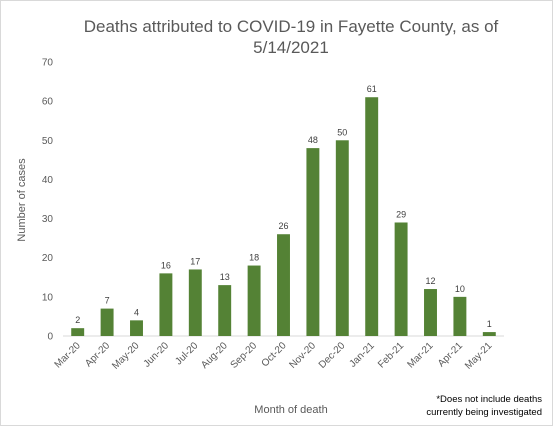 Image resolution: width=553 pixels, height=427 pixels. I want to click on x-tick-label: Dec-20, so click(332, 355).